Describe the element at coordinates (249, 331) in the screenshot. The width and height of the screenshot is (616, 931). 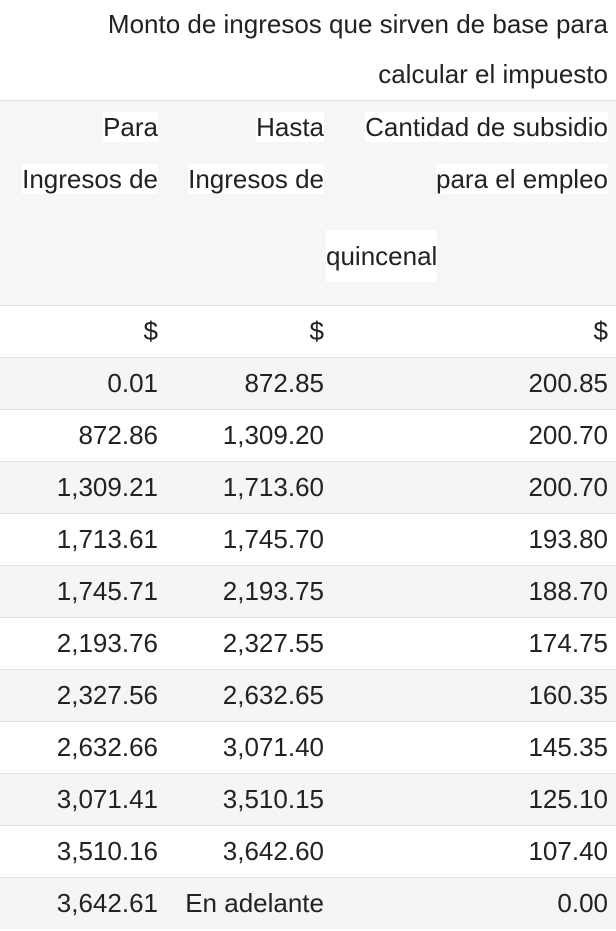
I see `currency-col2: $` at that location.